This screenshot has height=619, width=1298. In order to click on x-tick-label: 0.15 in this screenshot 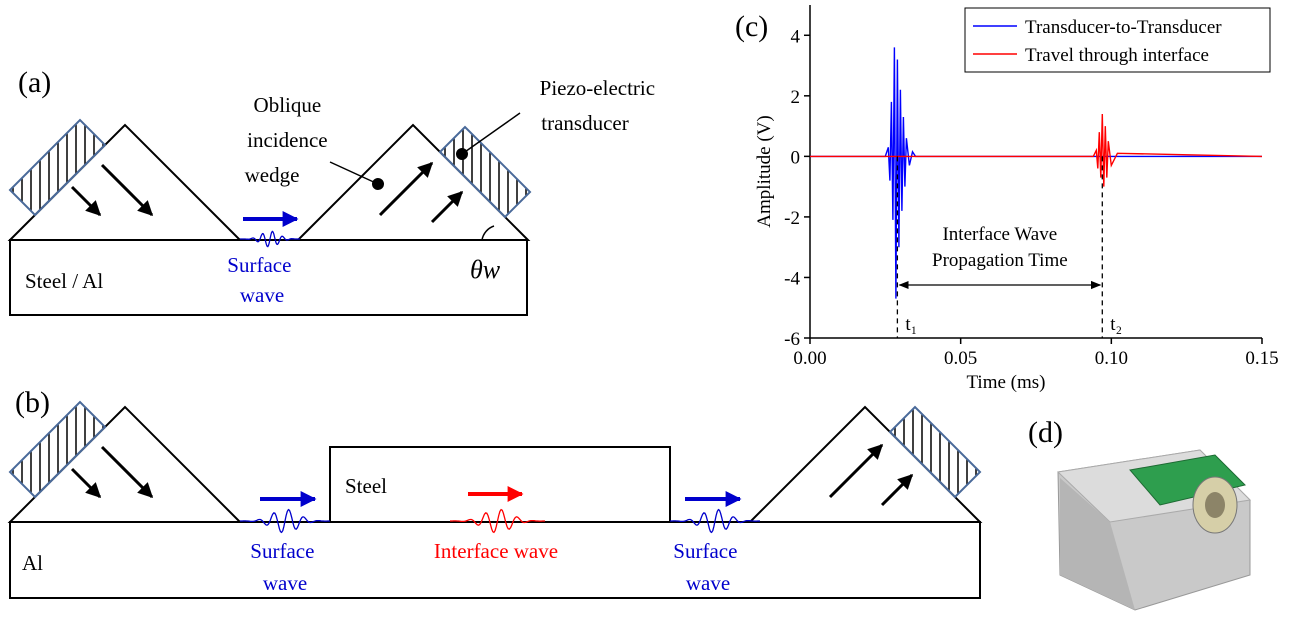, I will do `click(1261, 358)`.